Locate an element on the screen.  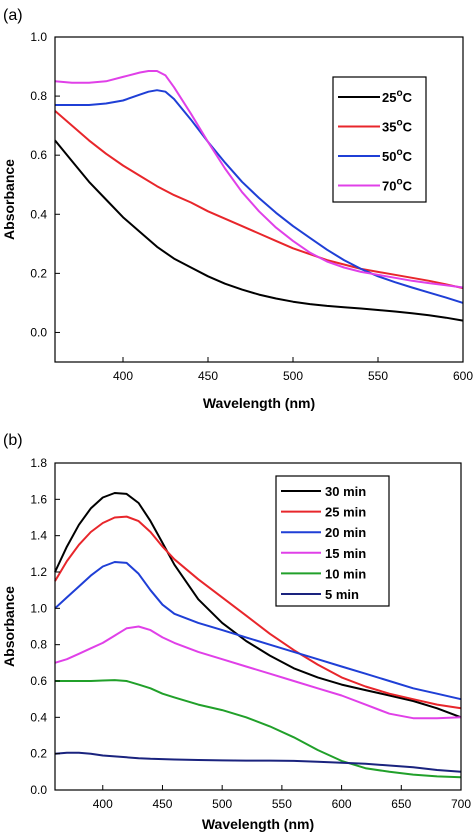
panel-label: (b) is located at coordinates (13, 440).